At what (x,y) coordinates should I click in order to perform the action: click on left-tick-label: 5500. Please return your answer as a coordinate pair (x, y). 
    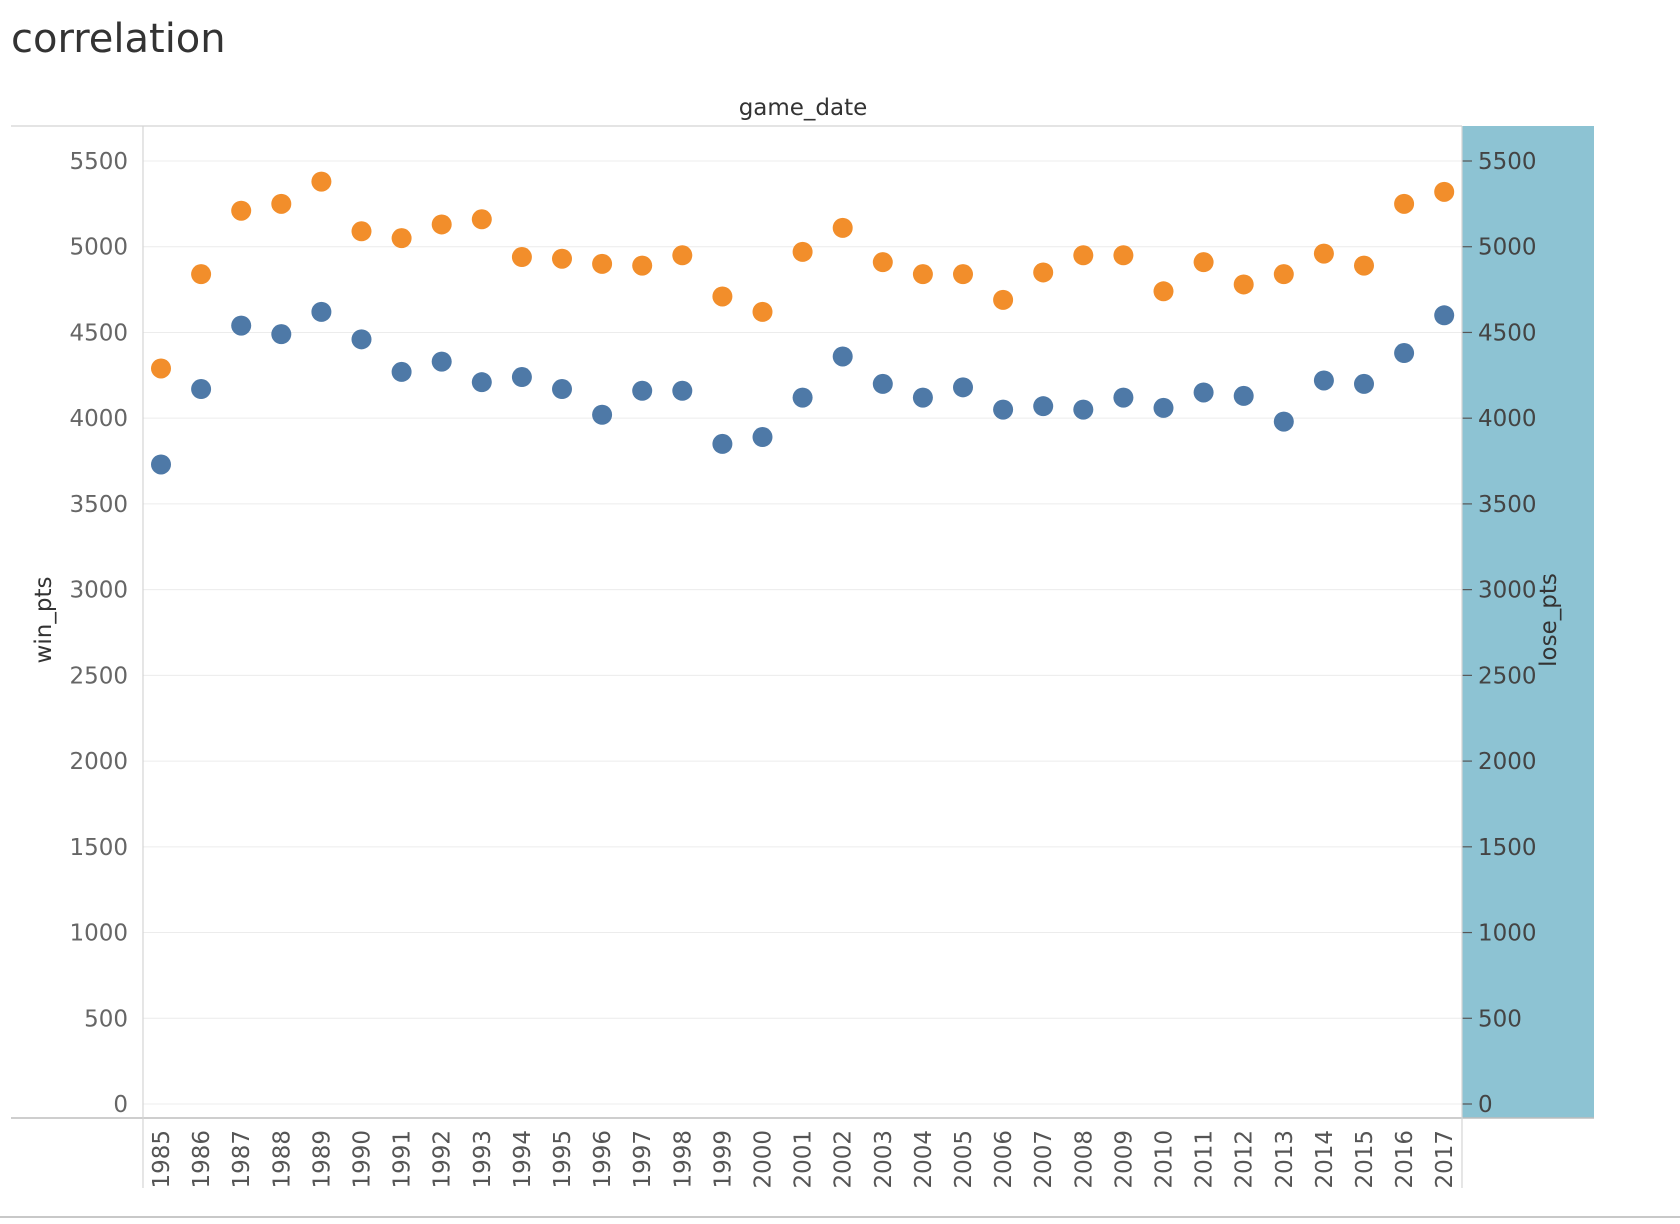
    Looking at the image, I should click on (98, 162).